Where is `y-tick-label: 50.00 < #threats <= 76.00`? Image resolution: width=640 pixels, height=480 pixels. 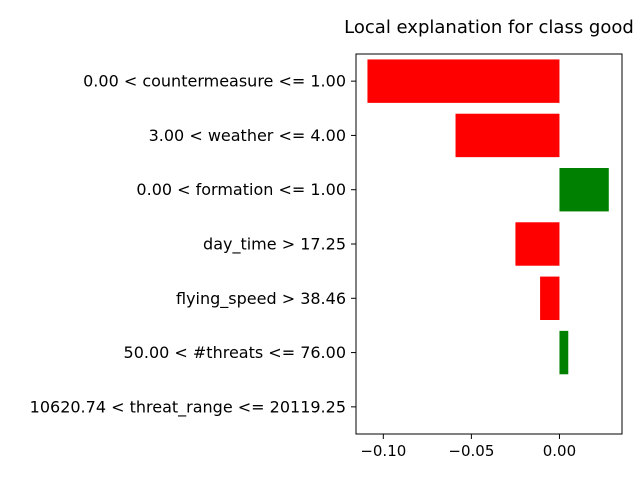 y-tick-label: 50.00 < #threats <= 76.00 is located at coordinates (235, 352).